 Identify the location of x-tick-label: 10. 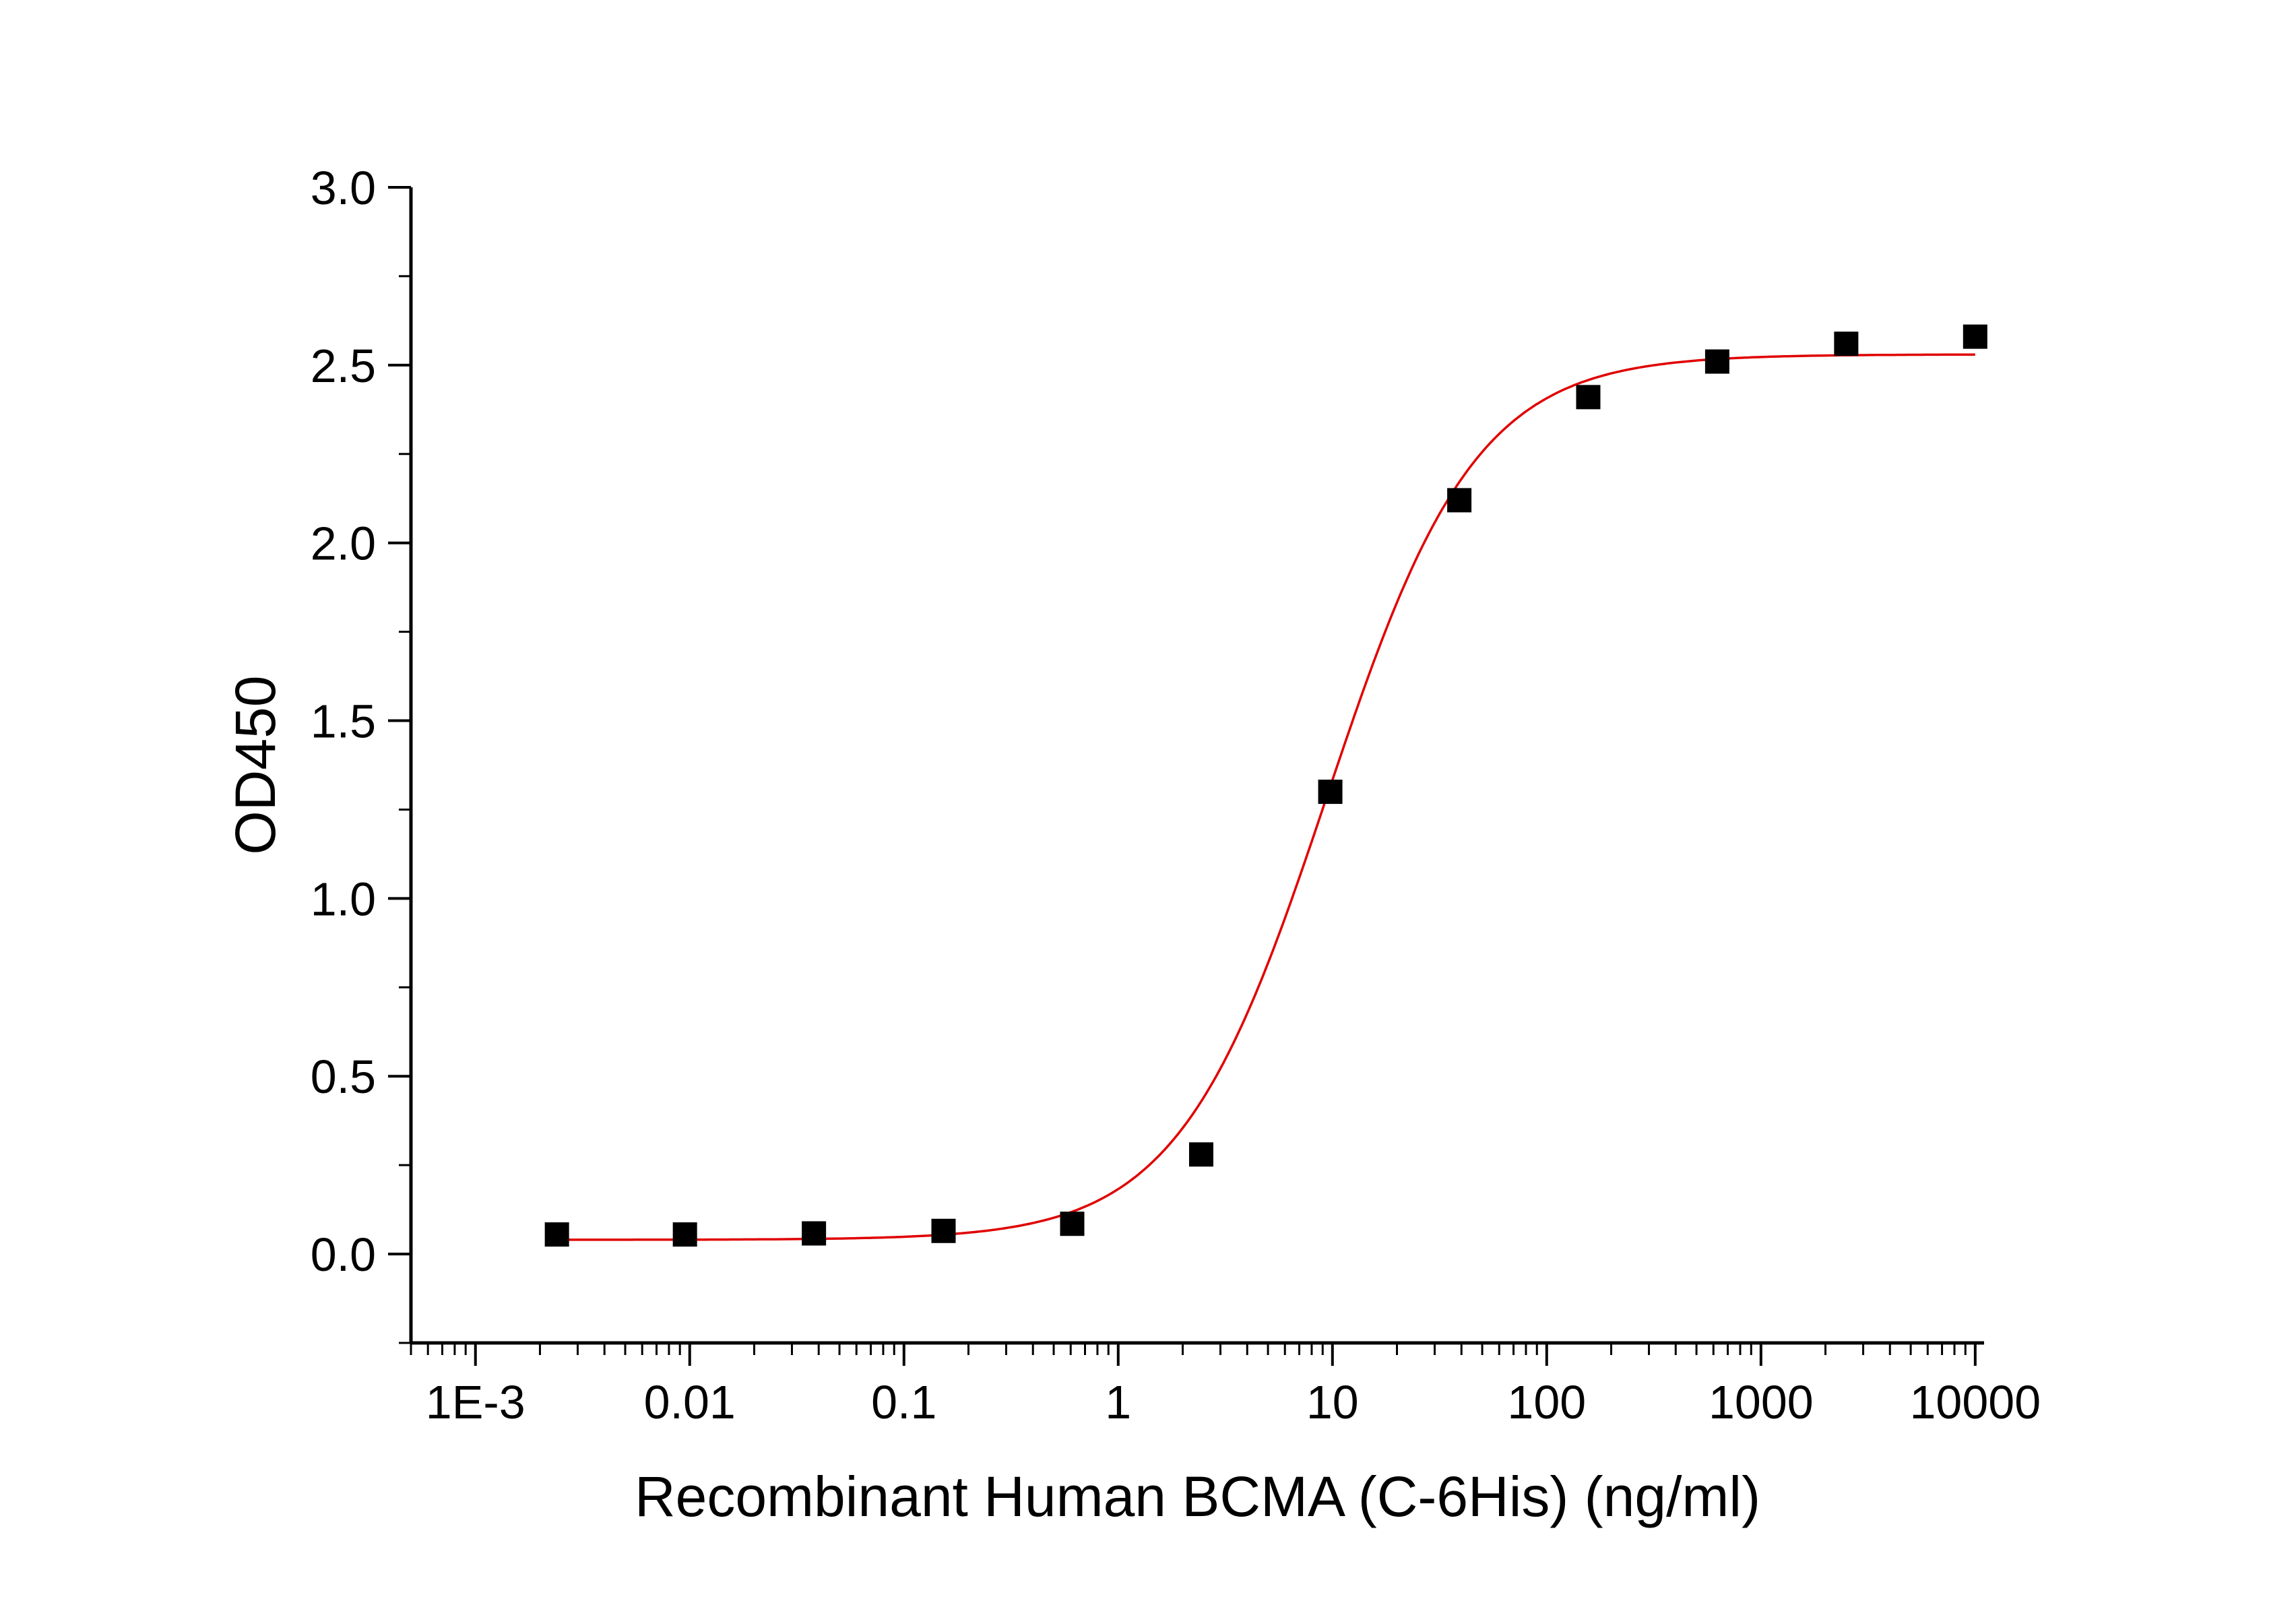
(1332, 1402).